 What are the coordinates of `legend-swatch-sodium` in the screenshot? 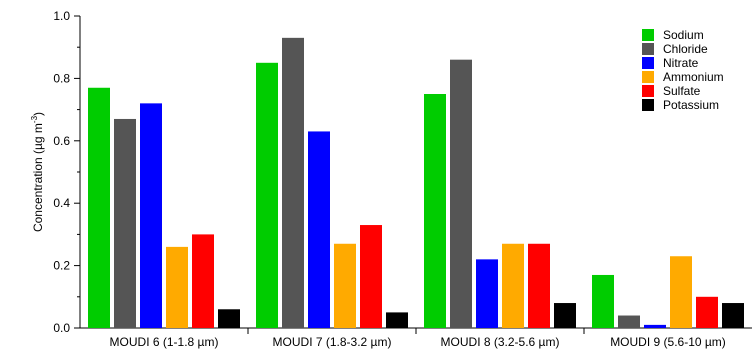 It's located at (648, 35).